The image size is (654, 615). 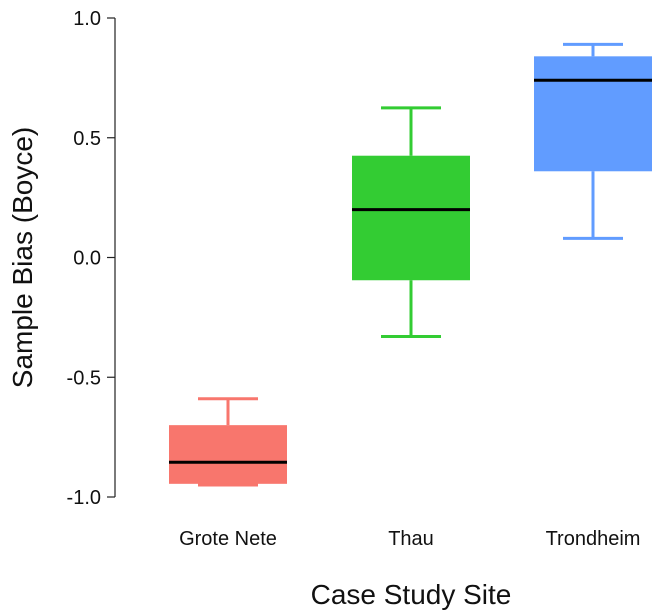 I want to click on x-category-label: Grote Nete, so click(x=228, y=539).